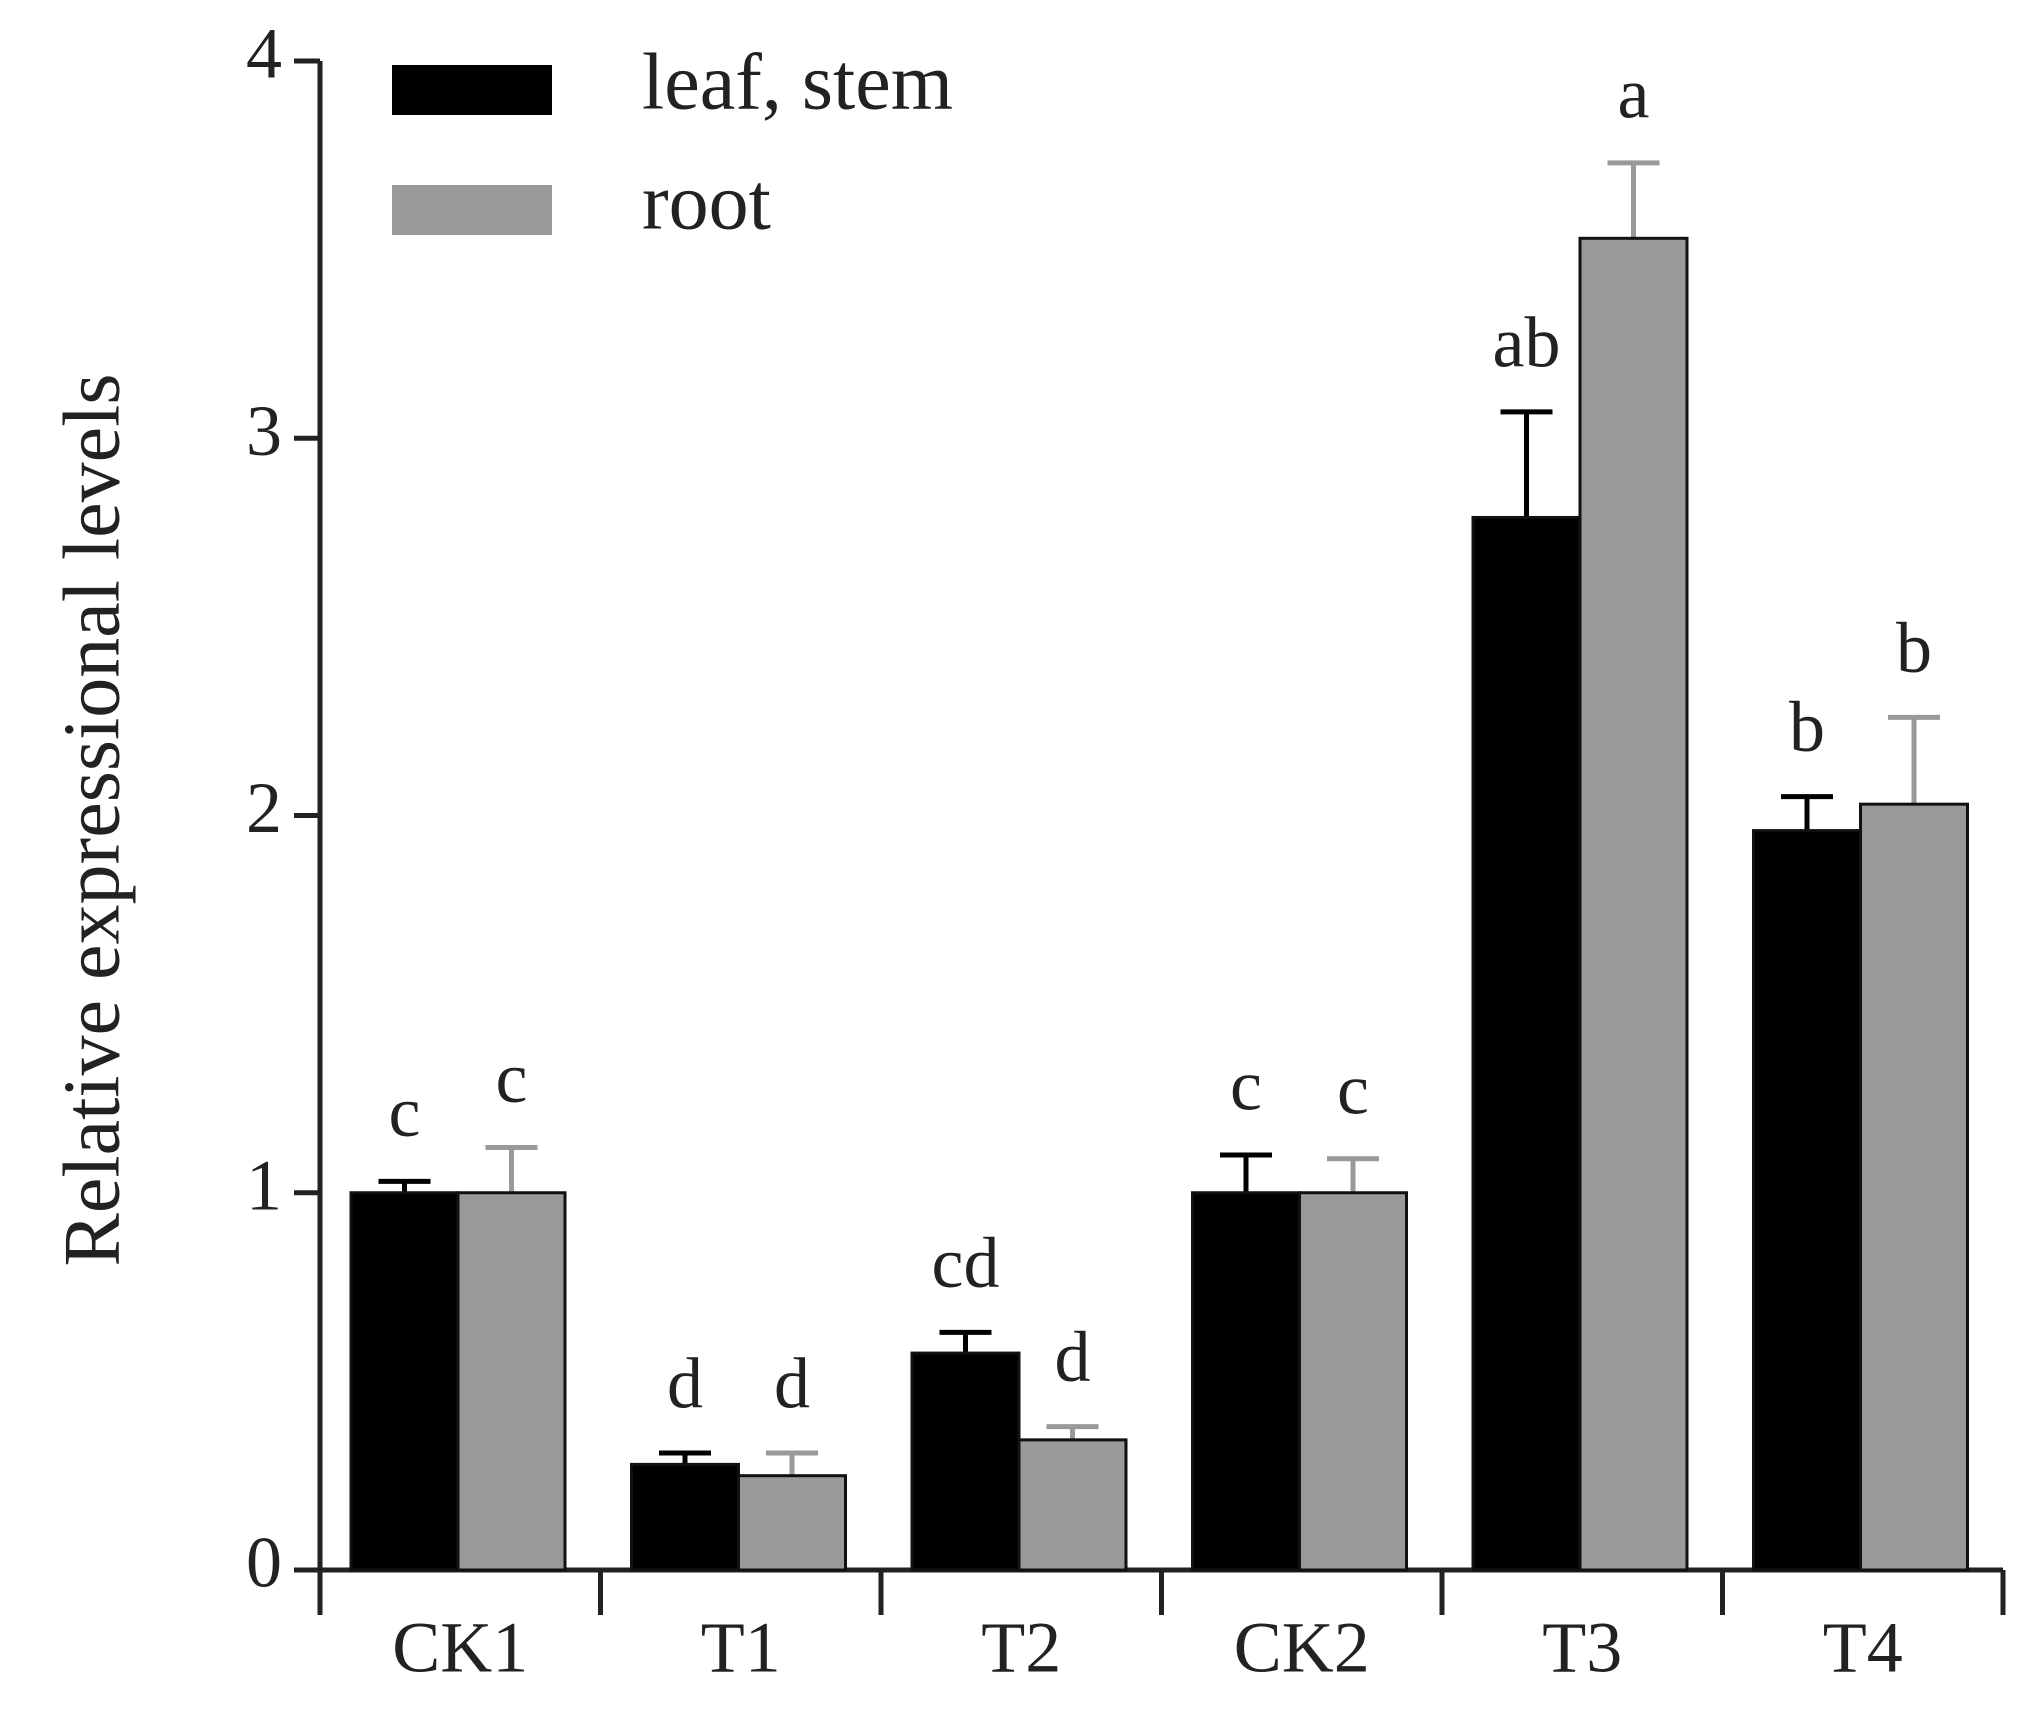  I want to click on y-tick-label: 3, so click(264, 431).